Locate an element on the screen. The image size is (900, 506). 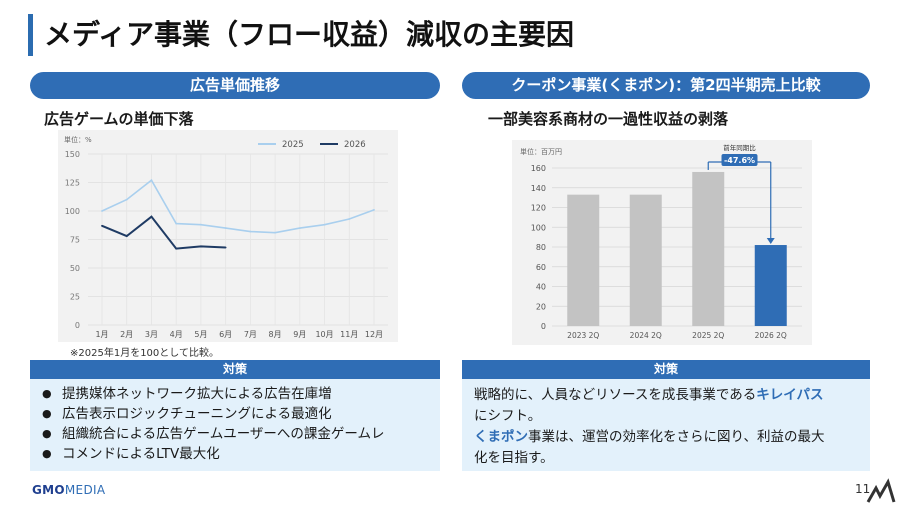
y-tick-label: 140 is located at coordinates (538, 188).